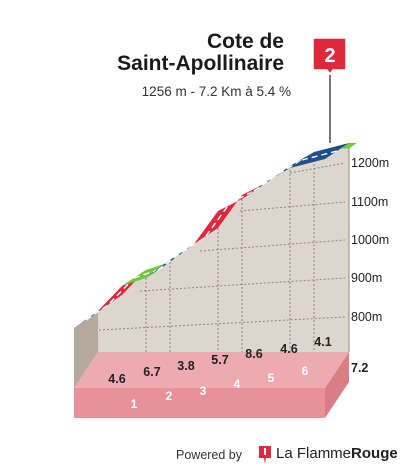 This screenshot has height=475, width=405. I want to click on gradient-label-3: 3.8, so click(185, 366).